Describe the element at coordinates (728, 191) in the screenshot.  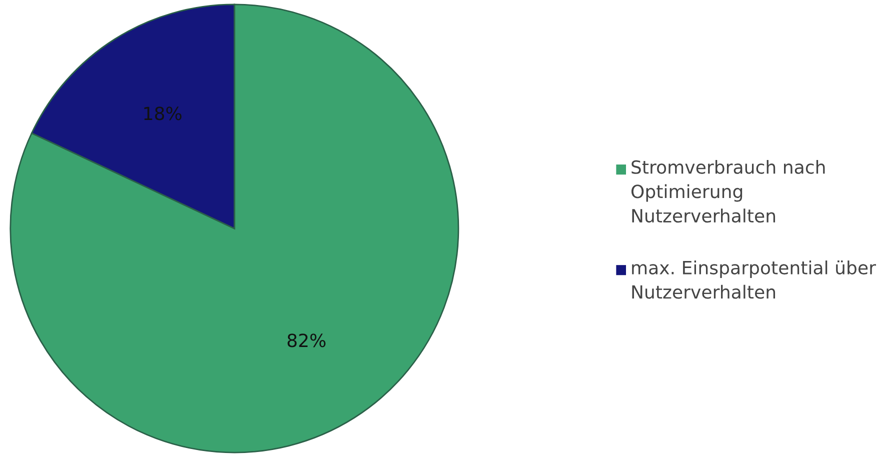
I see `legend-label: Stromverbrauch nach Optimierung Nutzerverhalten` at that location.